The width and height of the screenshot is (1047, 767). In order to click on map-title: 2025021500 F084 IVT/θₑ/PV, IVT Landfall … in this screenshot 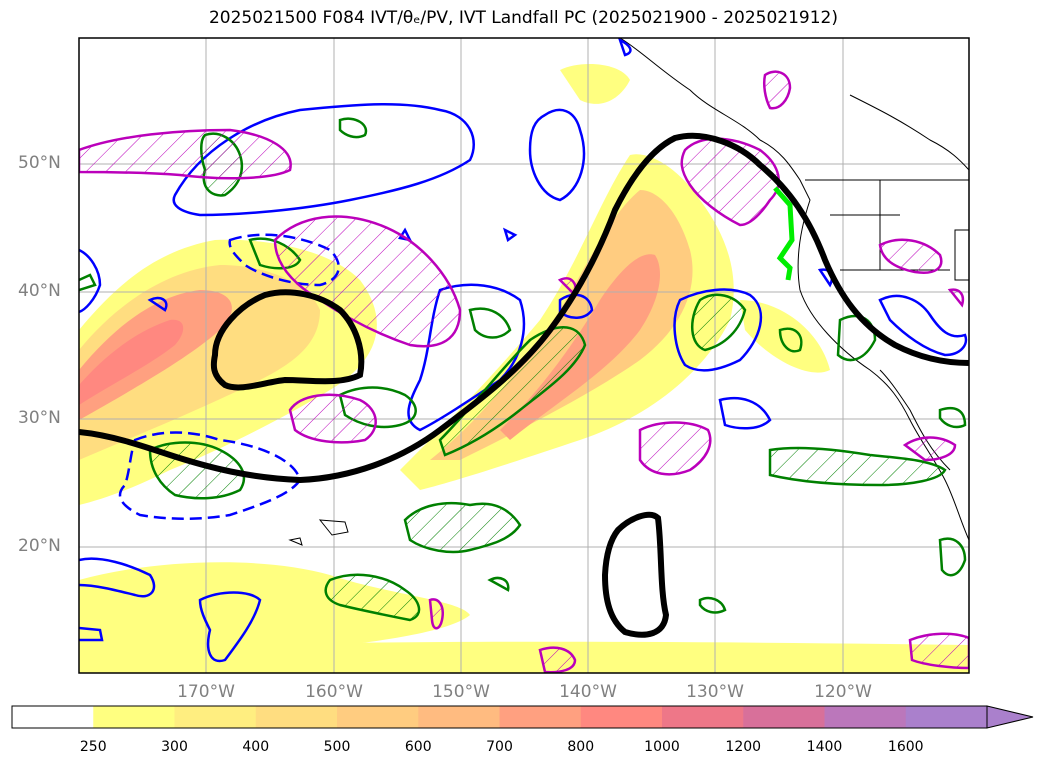, I will do `click(523, 18)`.